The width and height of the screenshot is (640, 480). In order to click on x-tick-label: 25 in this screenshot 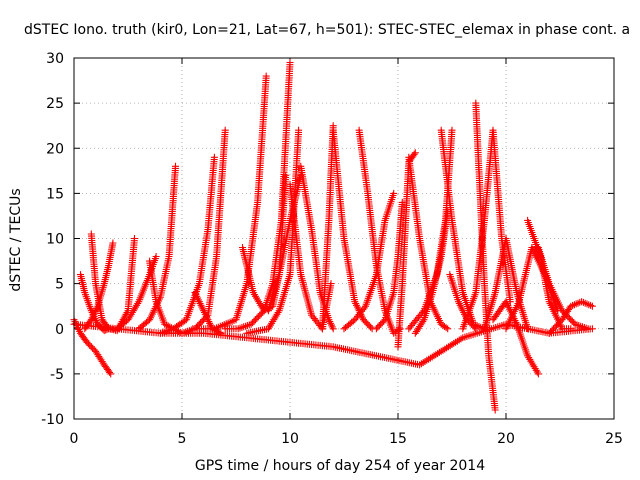, I will do `click(614, 439)`.